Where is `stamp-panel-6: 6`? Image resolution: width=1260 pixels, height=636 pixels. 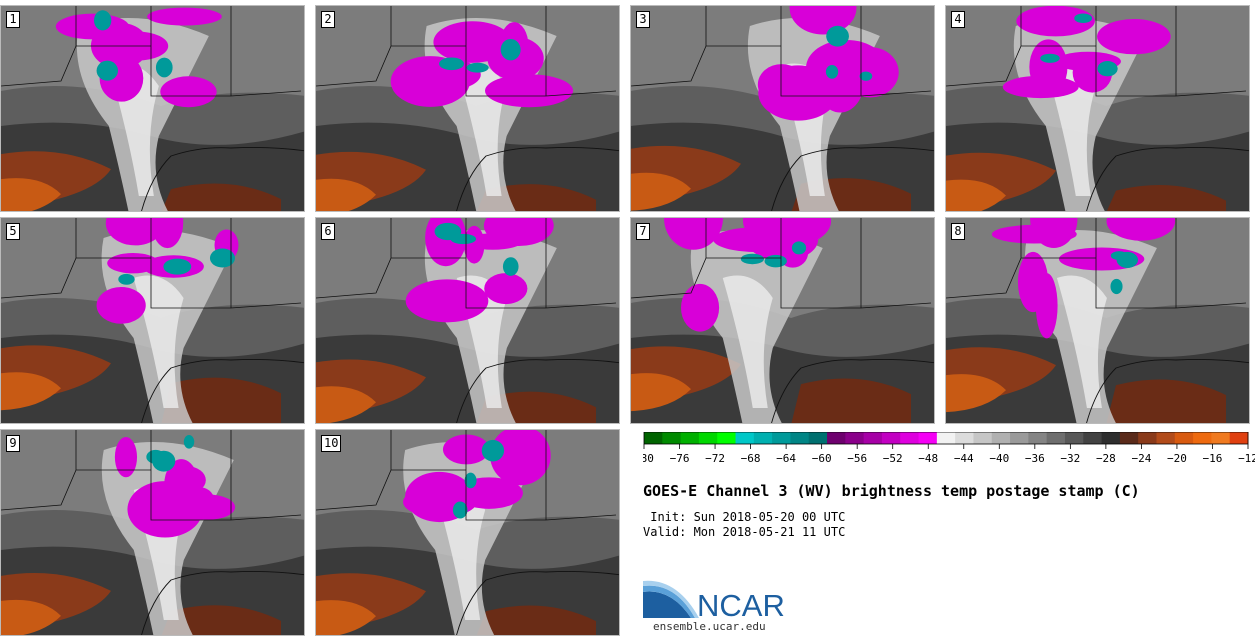
stamp-panel-6: 6 is located at coordinates (467, 320).